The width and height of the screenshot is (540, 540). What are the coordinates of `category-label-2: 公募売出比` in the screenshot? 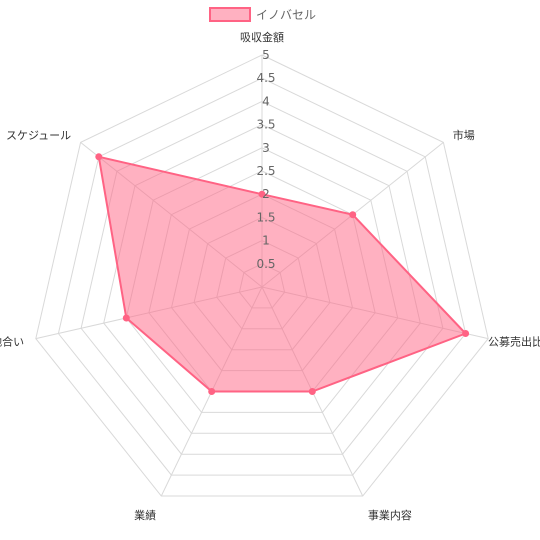 It's located at (514, 341).